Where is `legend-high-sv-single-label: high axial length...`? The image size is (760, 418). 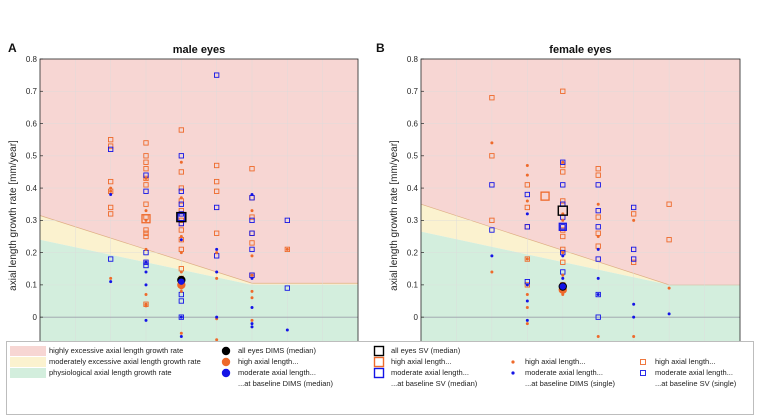
legend-high-sv-single-label: high axial length... is located at coordinates (685, 361).